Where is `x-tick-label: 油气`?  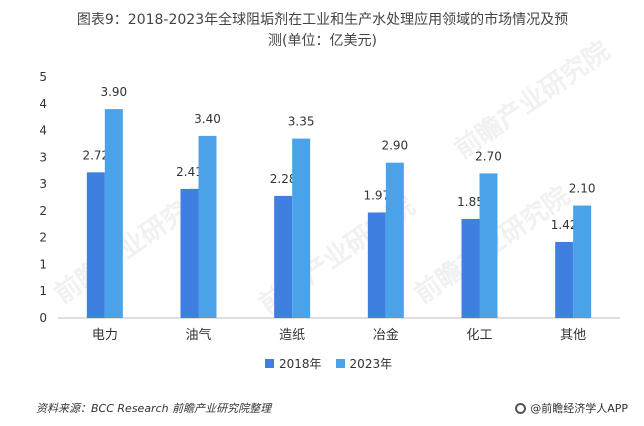 x-tick-label: 油气 is located at coordinates (198, 335).